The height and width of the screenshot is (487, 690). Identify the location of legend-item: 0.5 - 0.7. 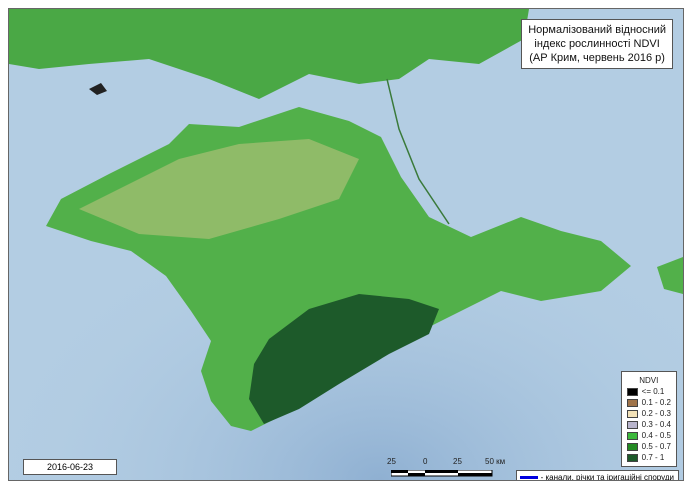
(648, 446).